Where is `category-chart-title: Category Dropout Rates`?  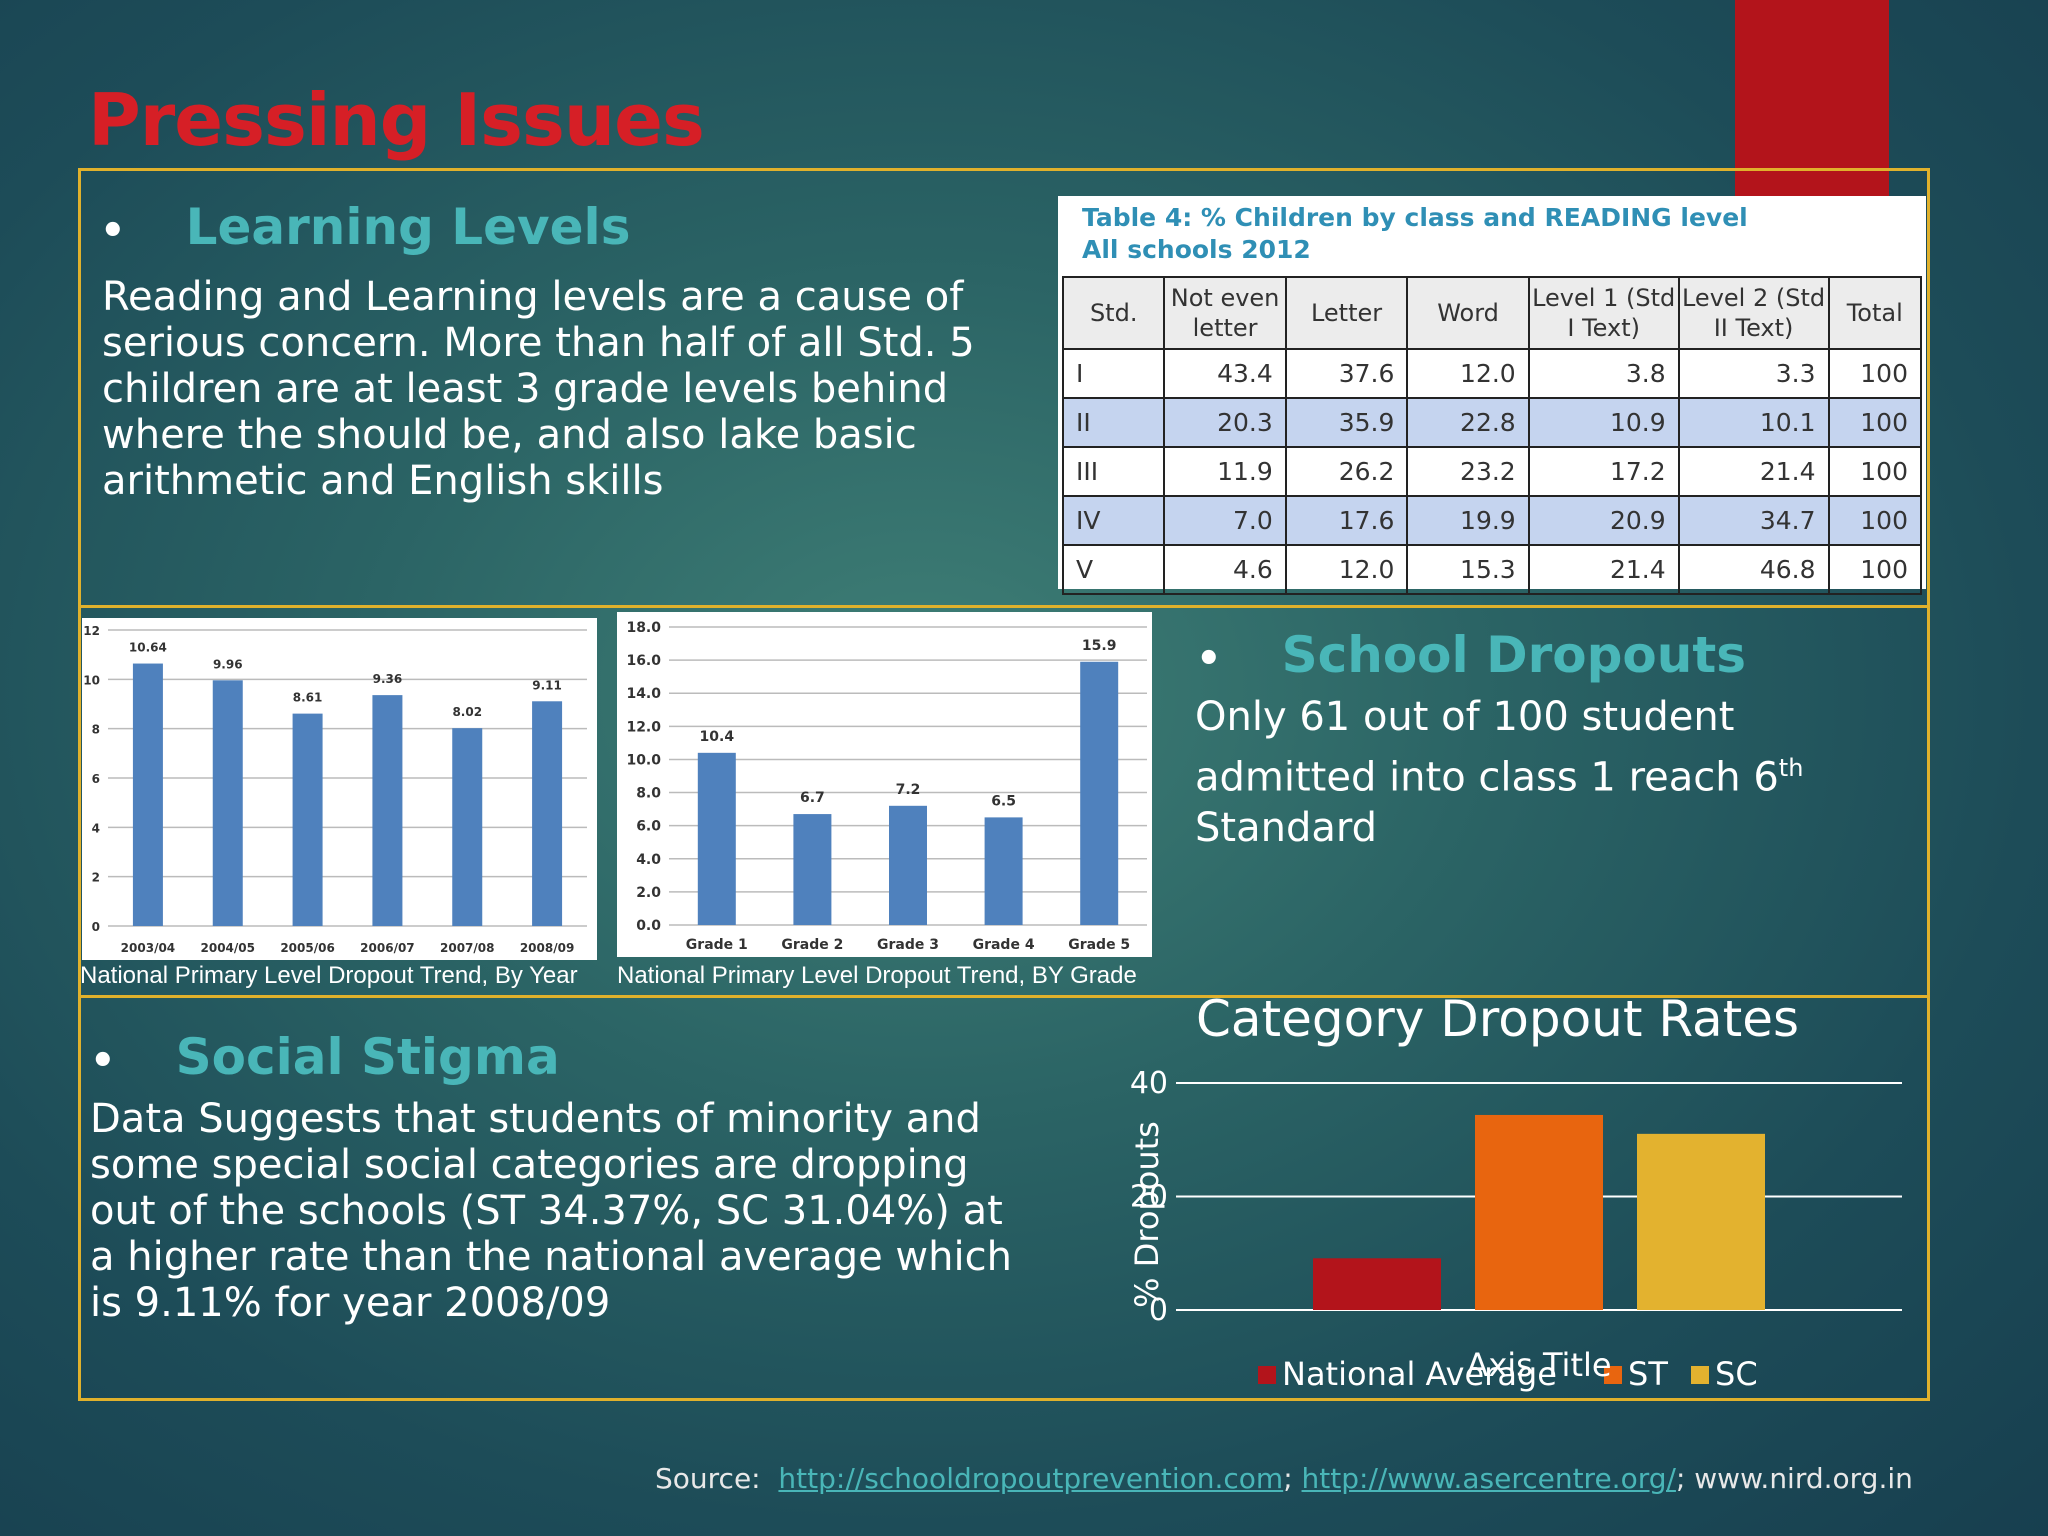
category-chart-title: Category Dropout Rates is located at coordinates (1498, 1019).